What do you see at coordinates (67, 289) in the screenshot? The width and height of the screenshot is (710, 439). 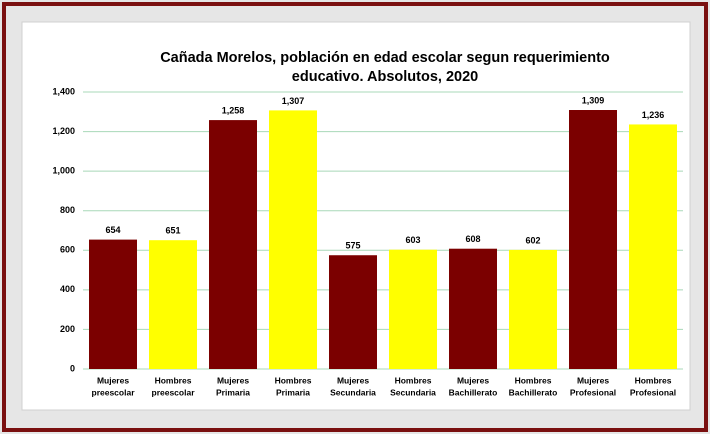 I see `y-tick-label: 400` at bounding box center [67, 289].